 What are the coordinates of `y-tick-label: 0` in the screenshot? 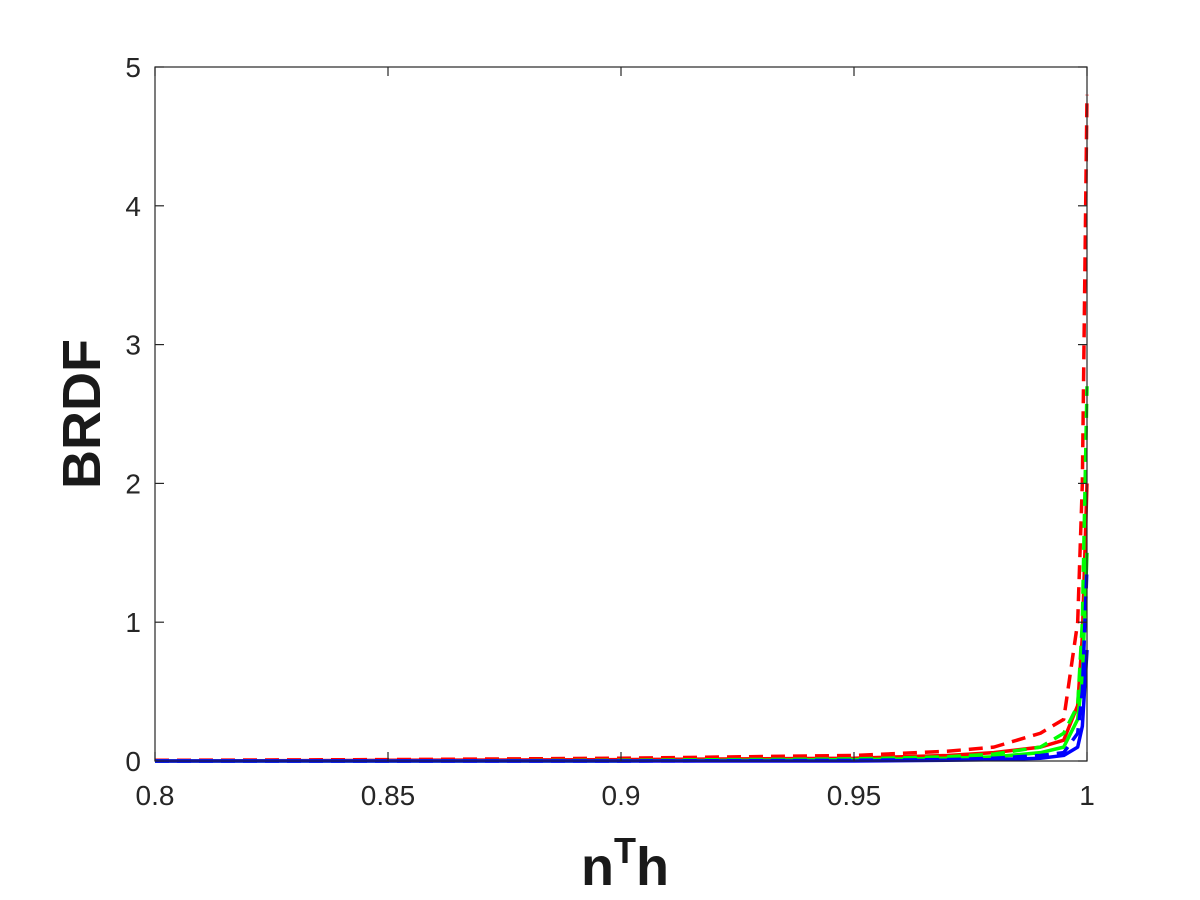 It's located at (133, 761).